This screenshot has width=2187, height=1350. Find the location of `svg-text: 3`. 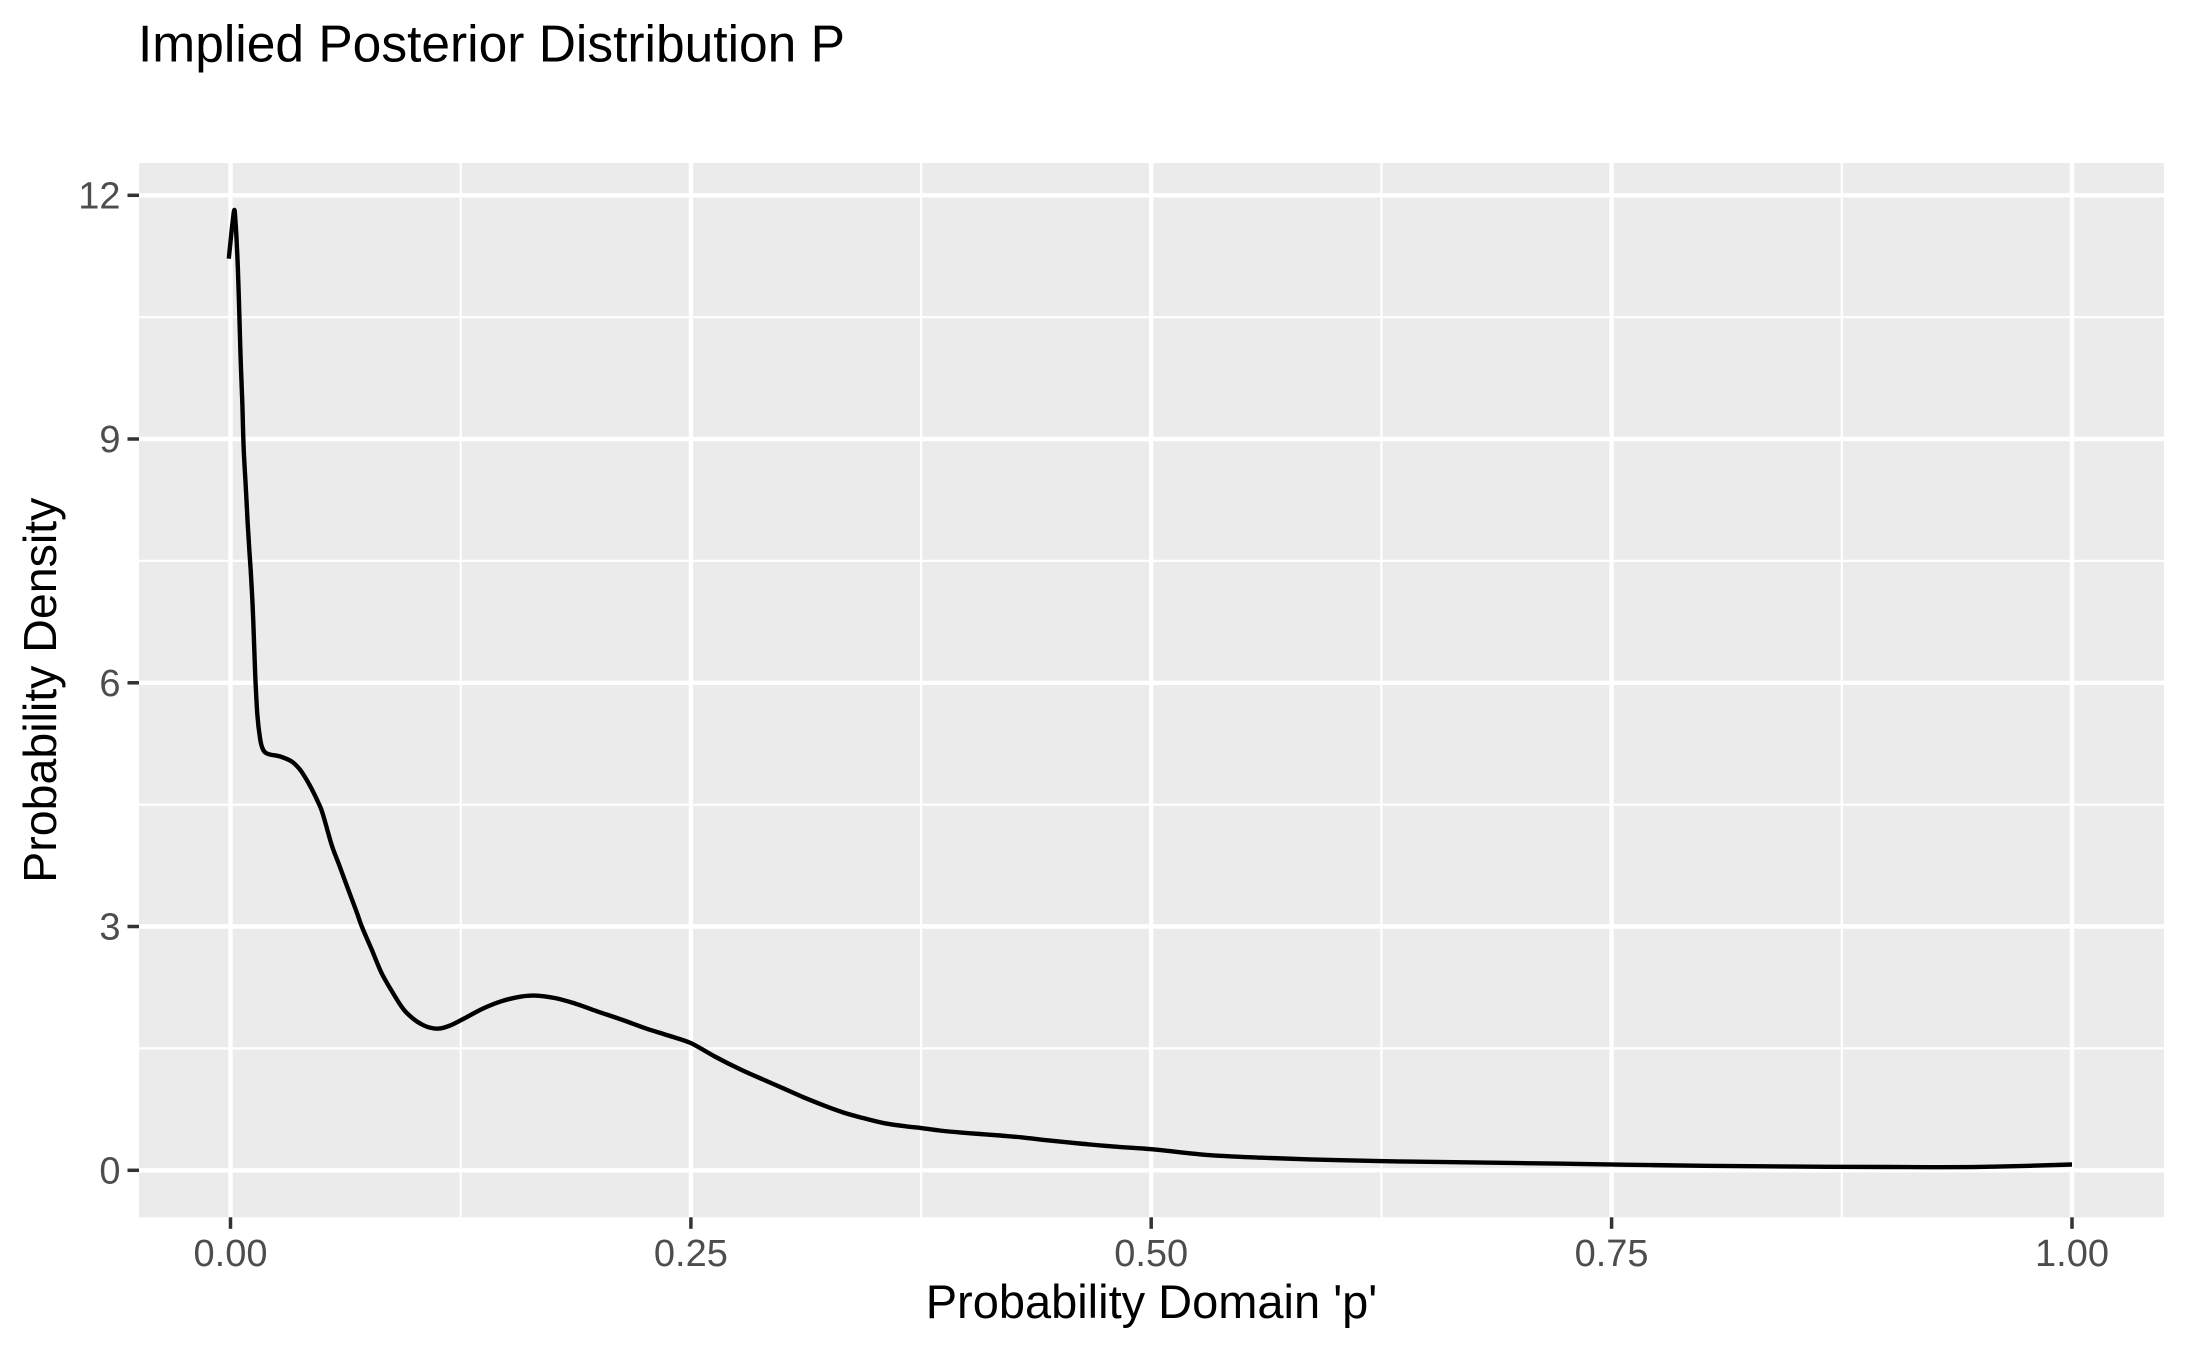

svg-text: 3 is located at coordinates (109, 928).